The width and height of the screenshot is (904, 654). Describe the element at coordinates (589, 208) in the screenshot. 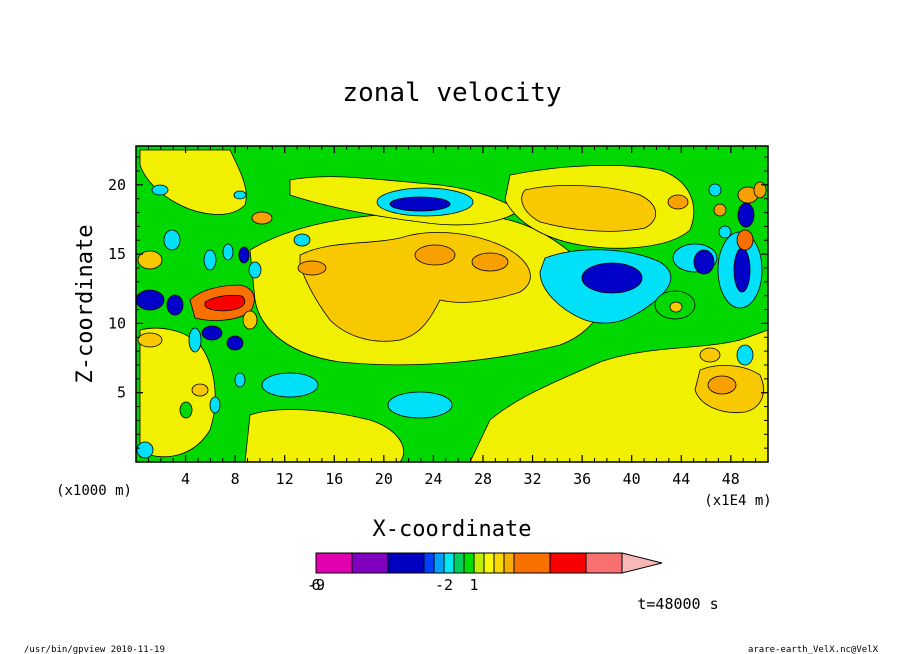

I see `region-orange-light-top-right` at that location.